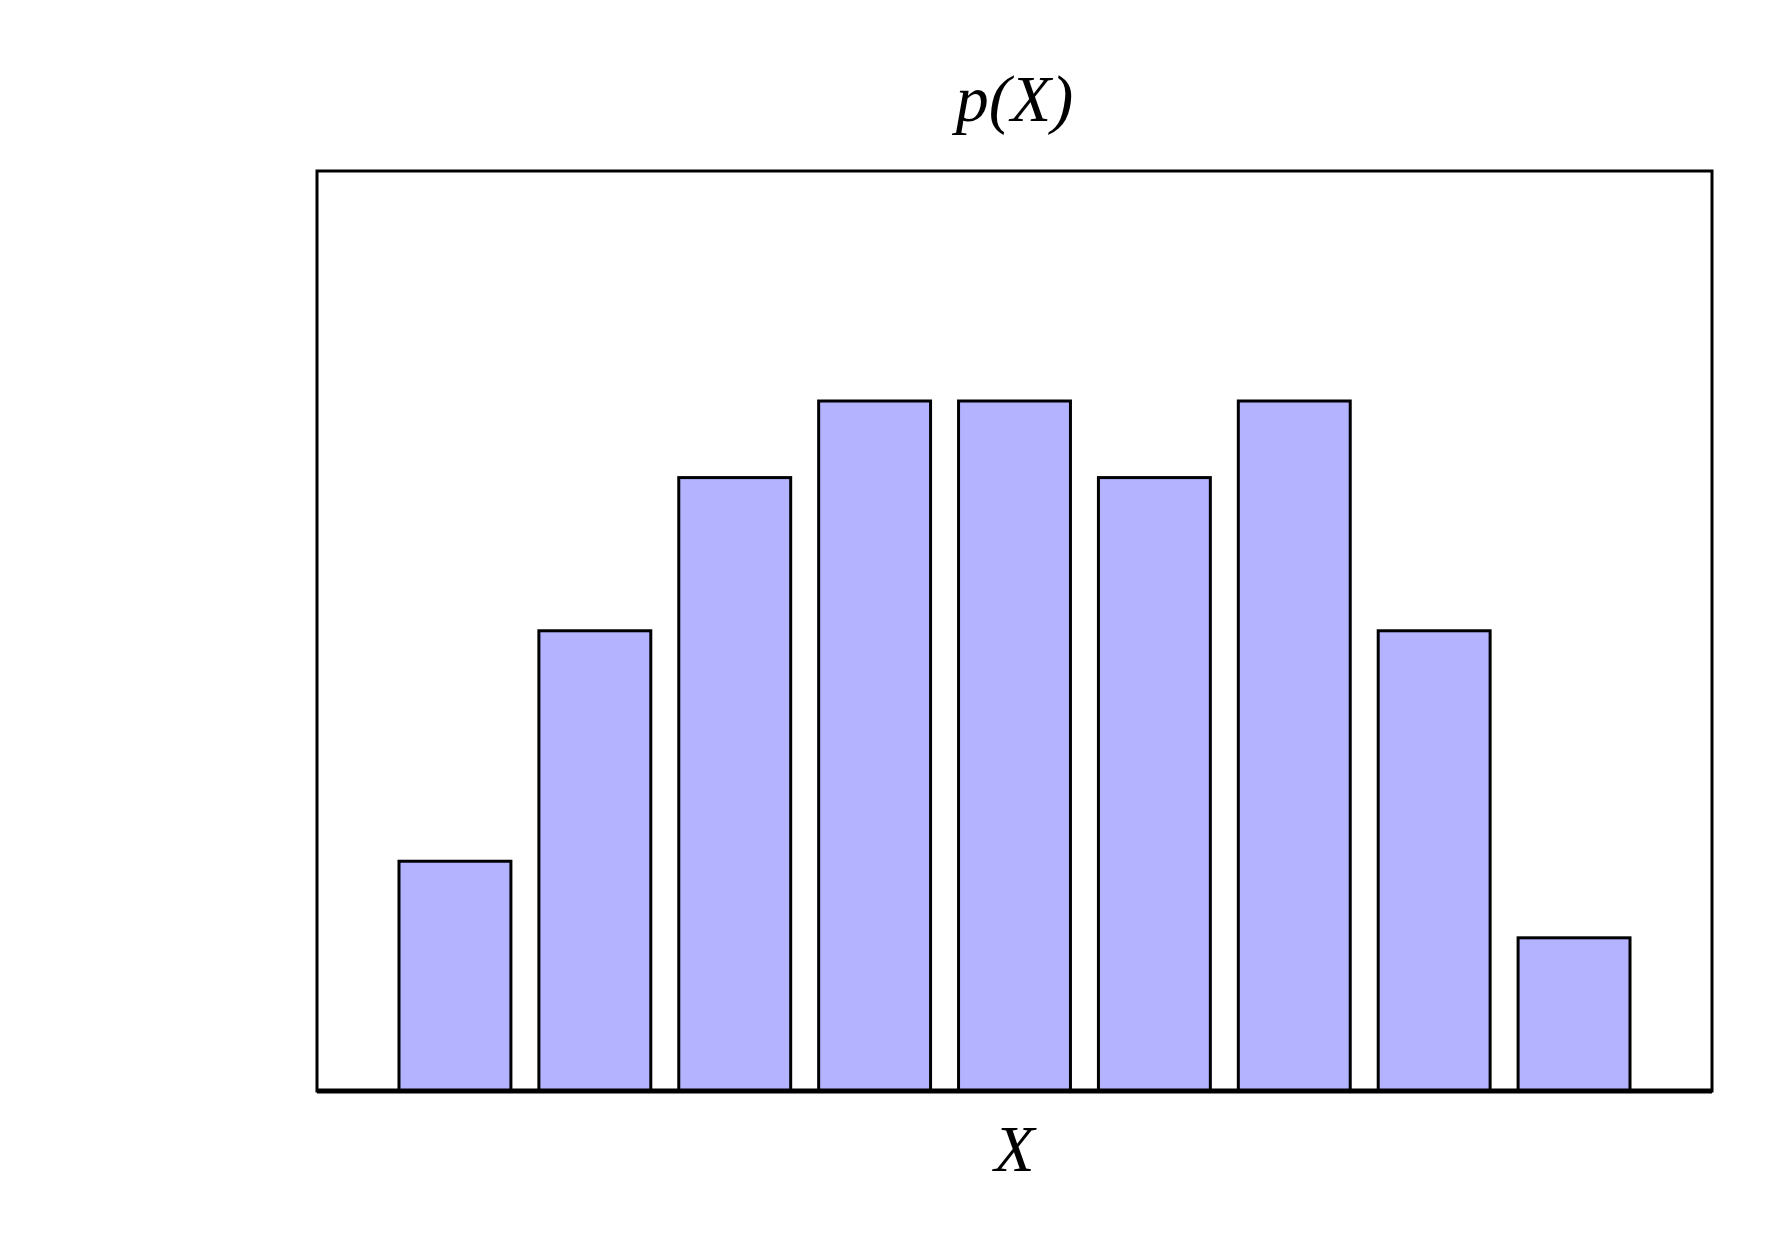 This screenshot has height=1233, width=1775. I want to click on chart-title: p(X), so click(1012, 99).